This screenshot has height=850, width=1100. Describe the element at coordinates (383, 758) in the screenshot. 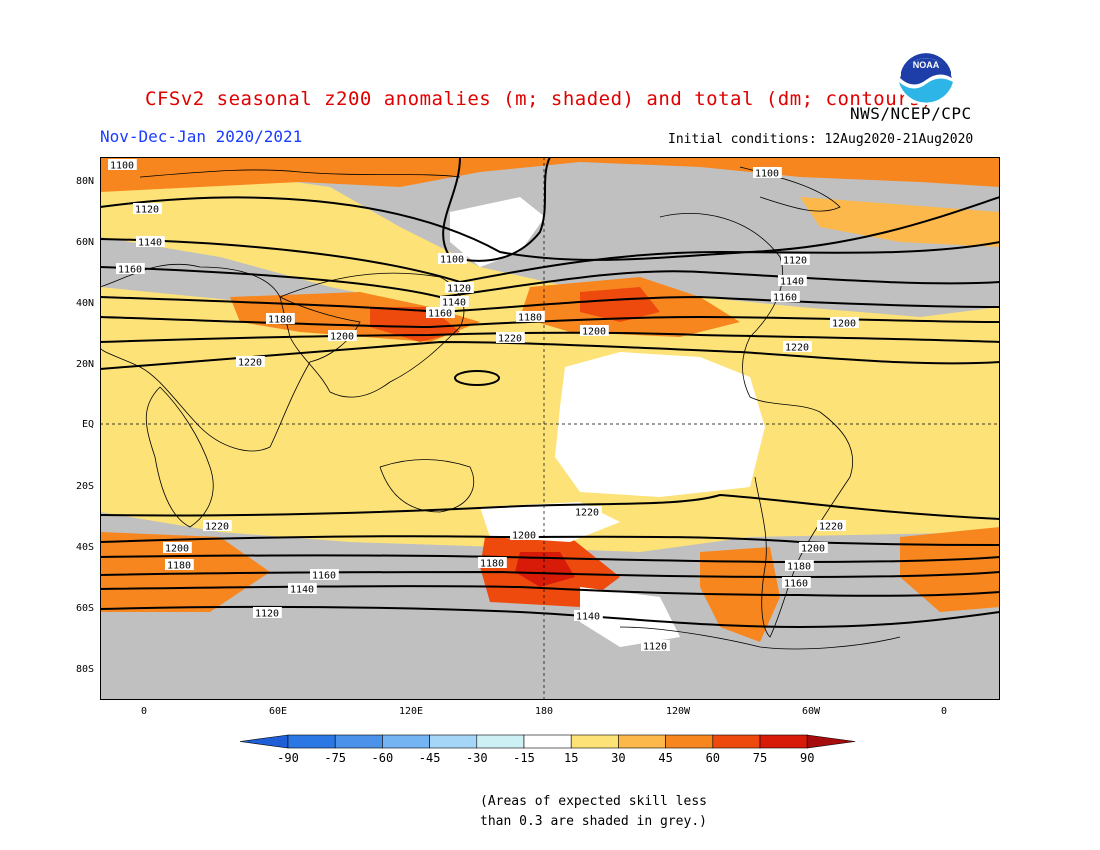

I see `colorbar-tick-label: -60` at that location.